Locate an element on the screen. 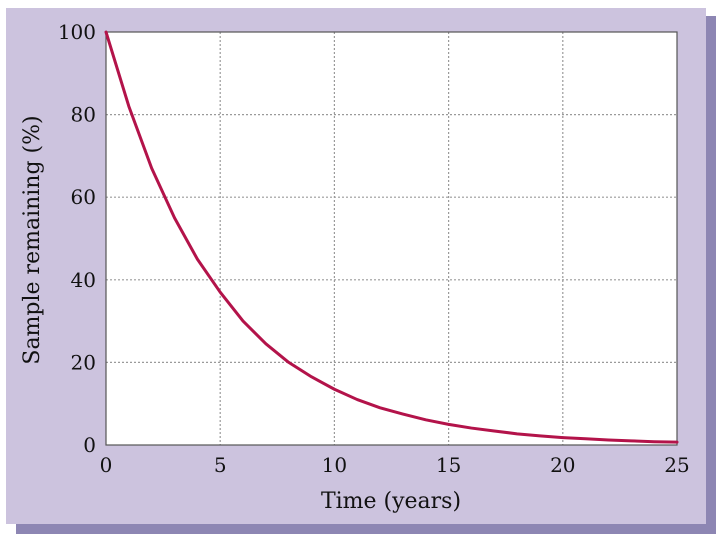  x-tick-labels: 0 5 10 15 20 25 is located at coordinates (395, 465).